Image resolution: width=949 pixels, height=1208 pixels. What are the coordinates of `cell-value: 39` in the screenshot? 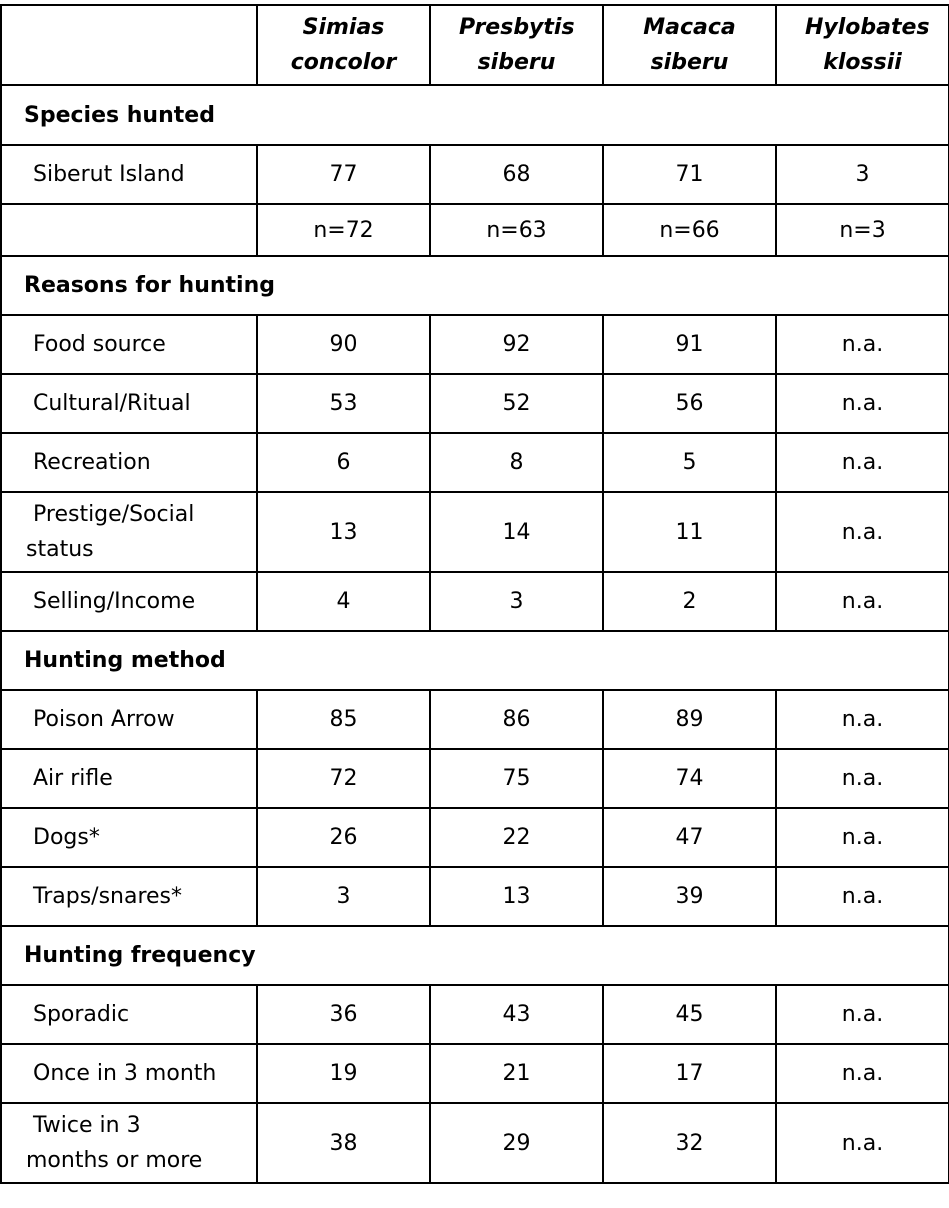 It's located at (689, 896).